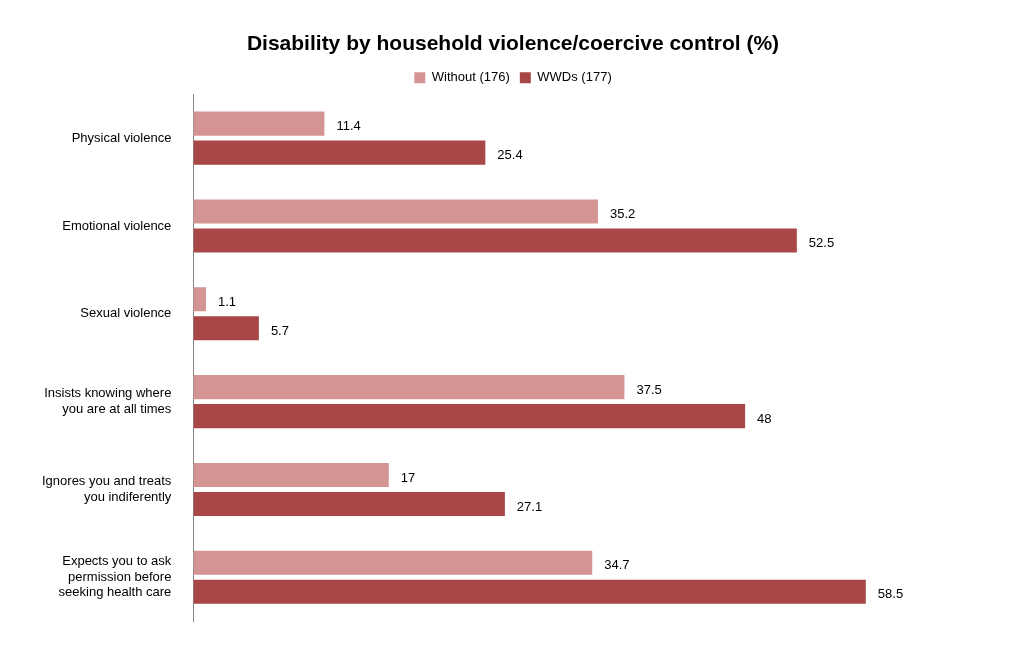  Describe the element at coordinates (108, 400) in the screenshot. I see `y-tick-label: Insists knowing where you are at all times` at that location.